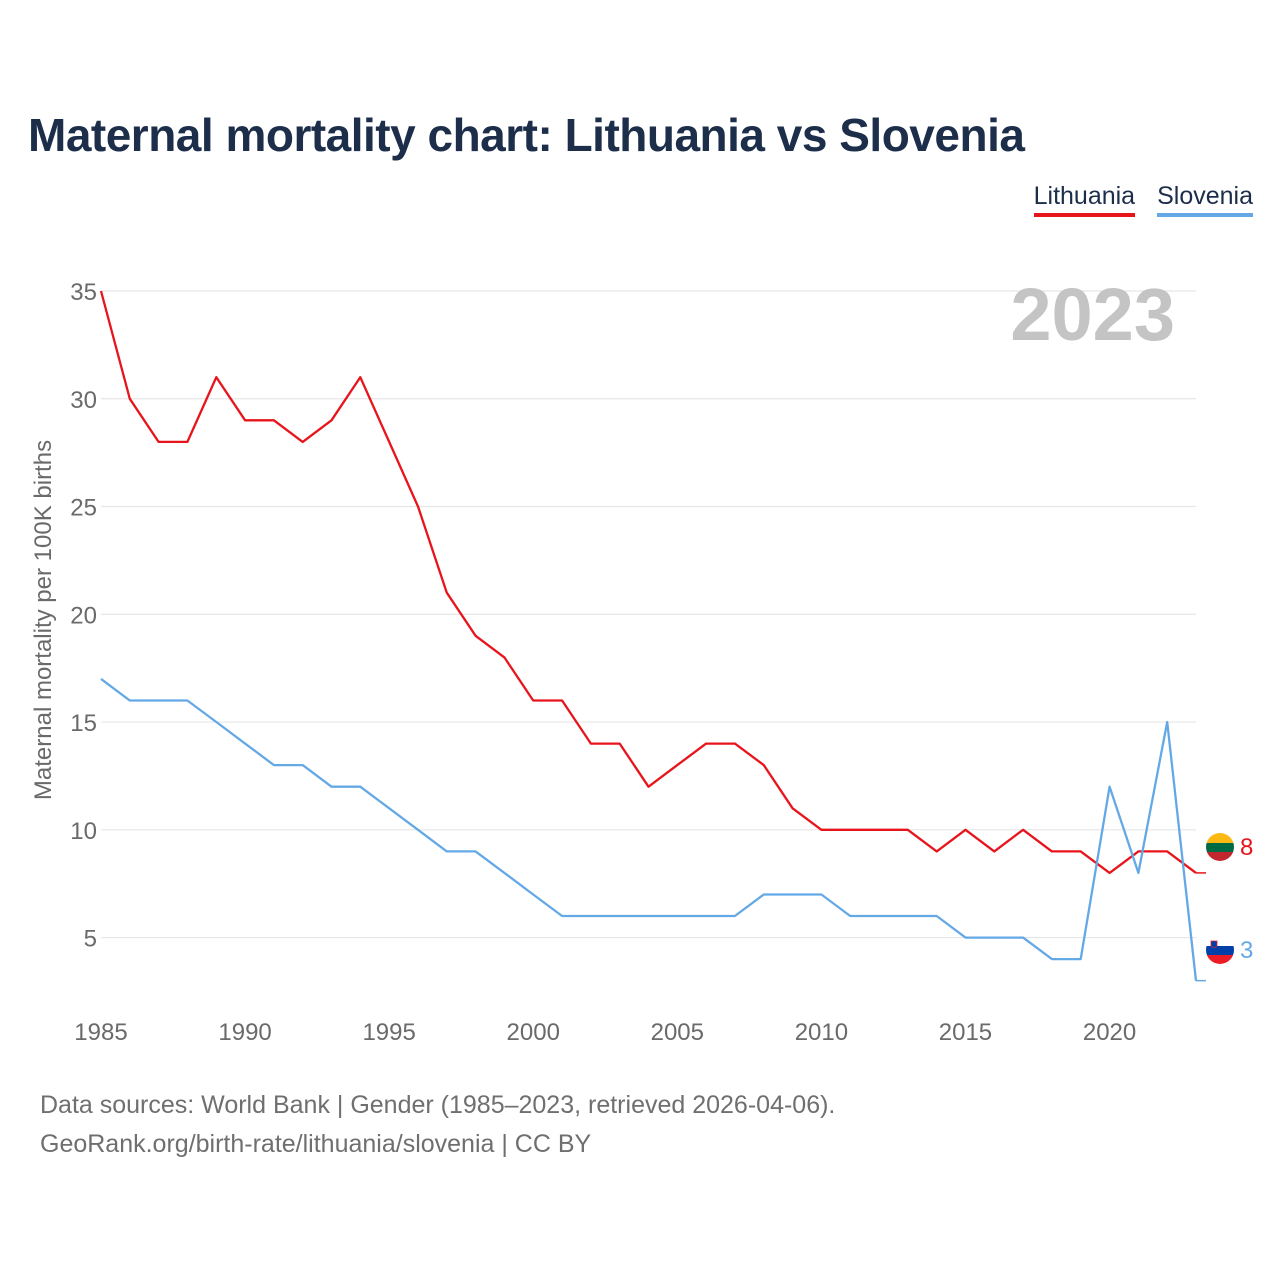 The image size is (1280, 1280). What do you see at coordinates (821, 1032) in the screenshot?
I see `x-tick-label: 2010` at bounding box center [821, 1032].